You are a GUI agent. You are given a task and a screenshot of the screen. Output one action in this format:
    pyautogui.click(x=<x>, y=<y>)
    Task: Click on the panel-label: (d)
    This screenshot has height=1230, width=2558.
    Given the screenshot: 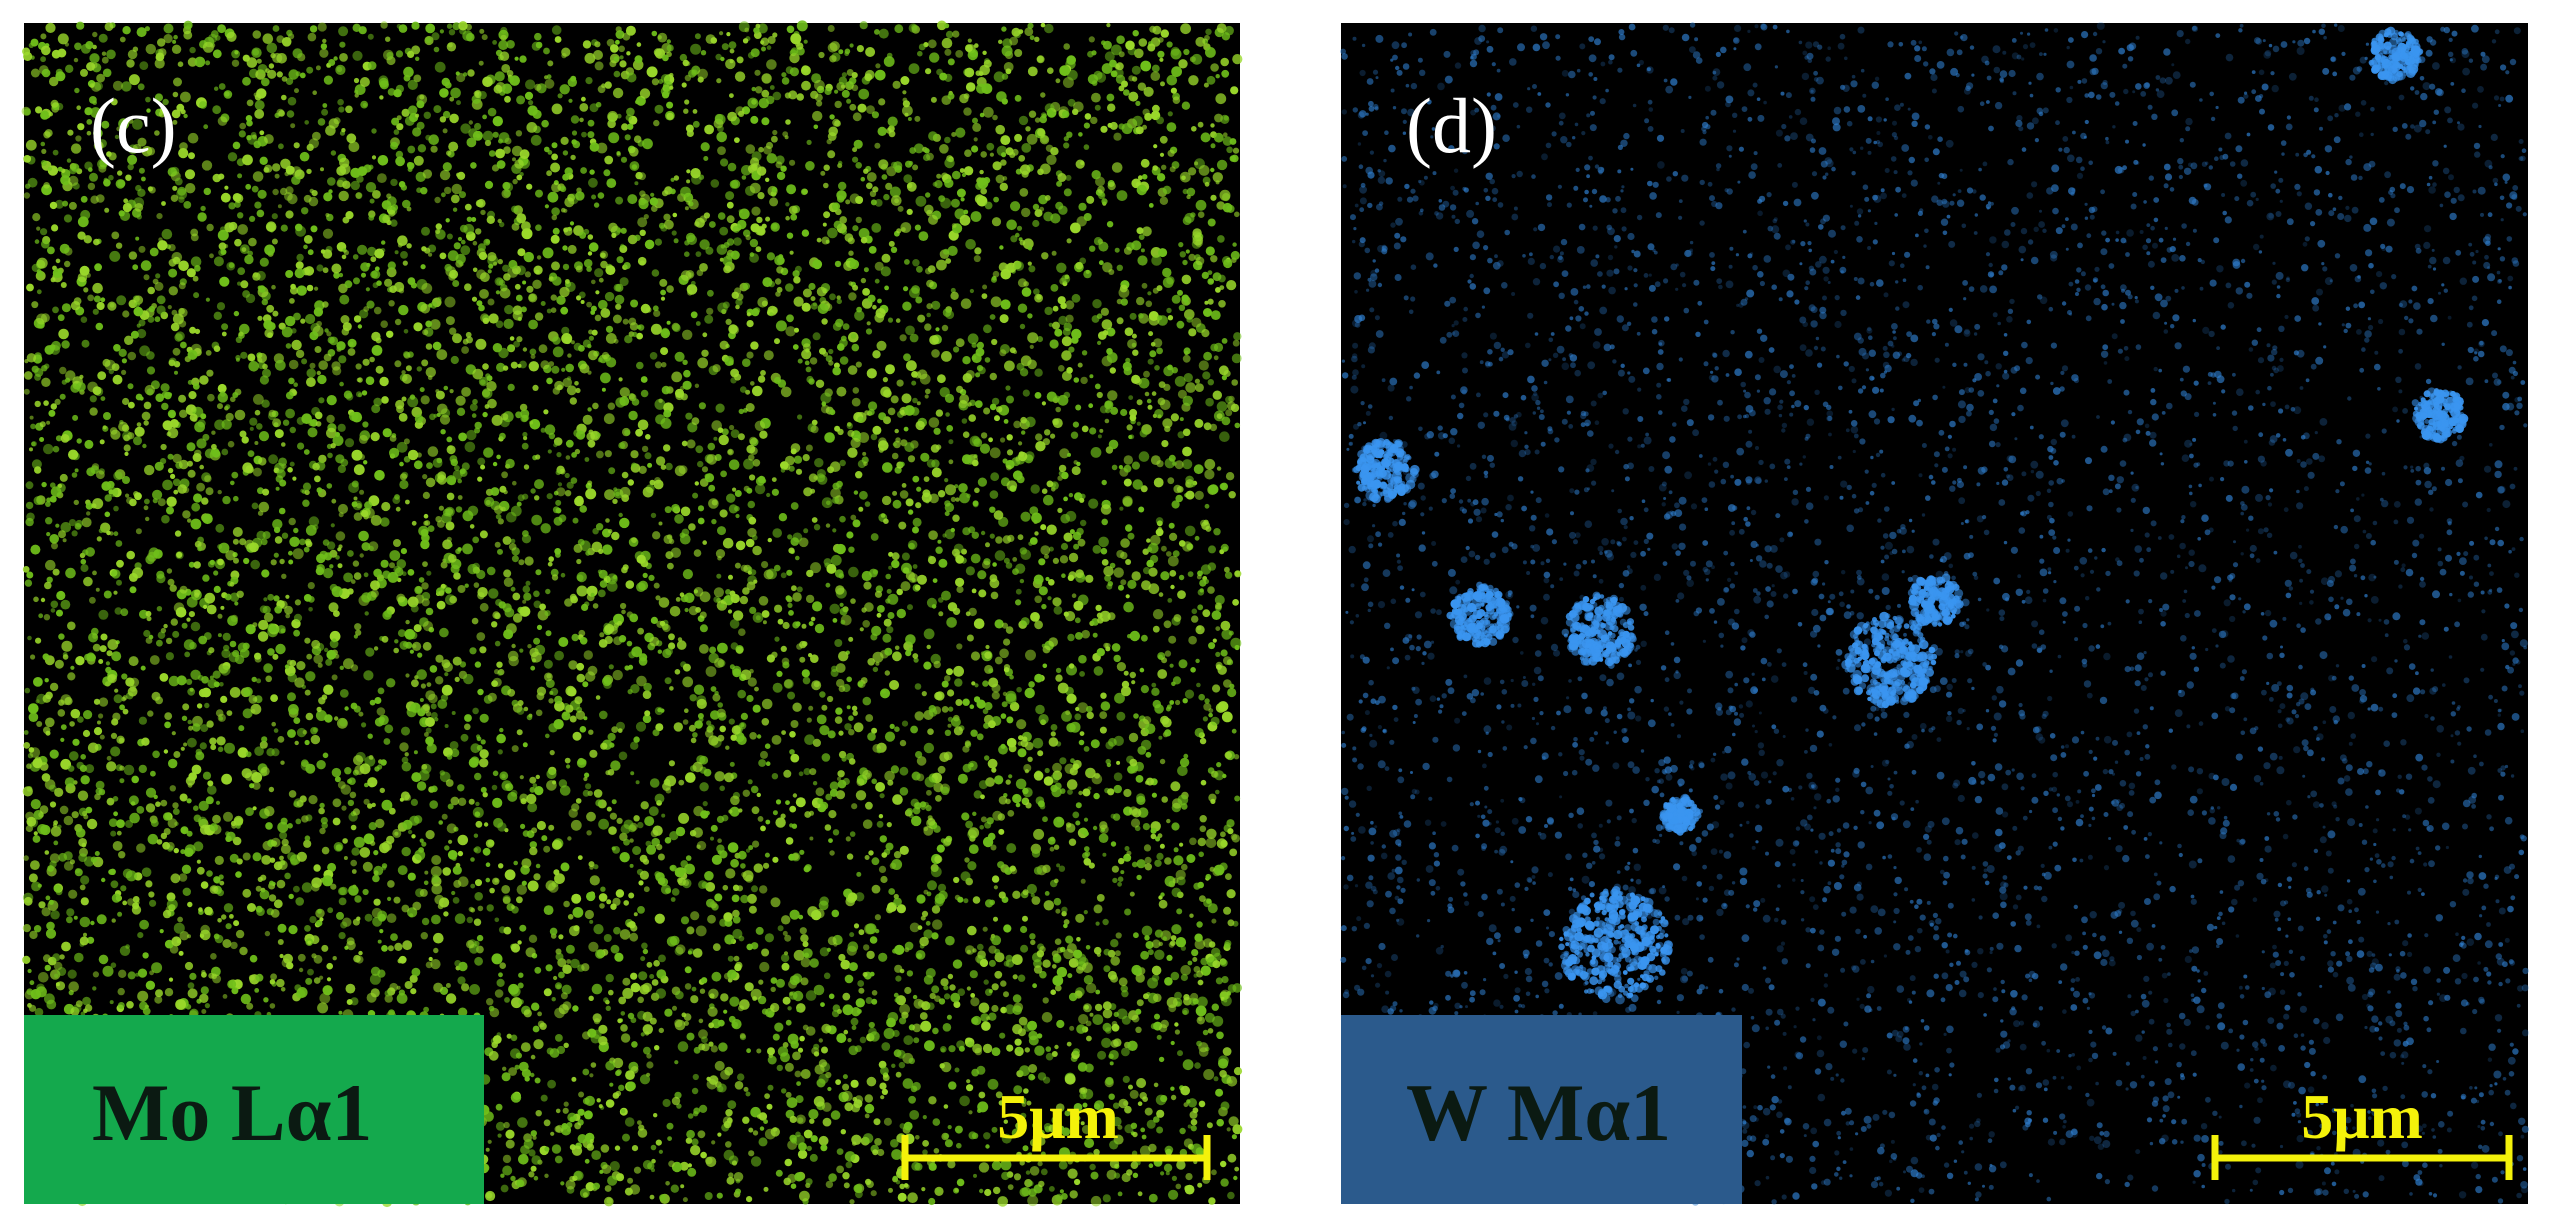 What is the action you would take?
    pyautogui.click(x=1451, y=125)
    